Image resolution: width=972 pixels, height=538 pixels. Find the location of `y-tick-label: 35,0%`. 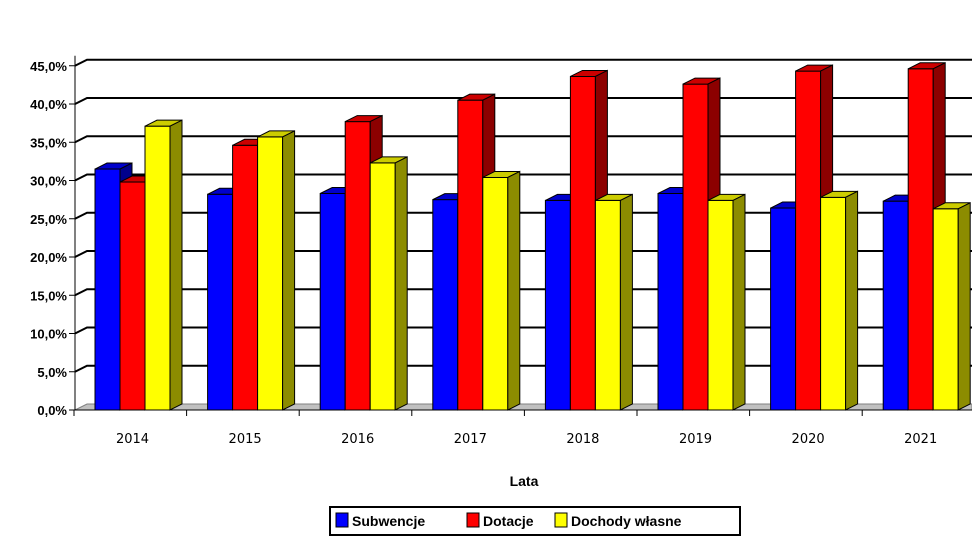

y-tick-label: 35,0% is located at coordinates (48, 142).